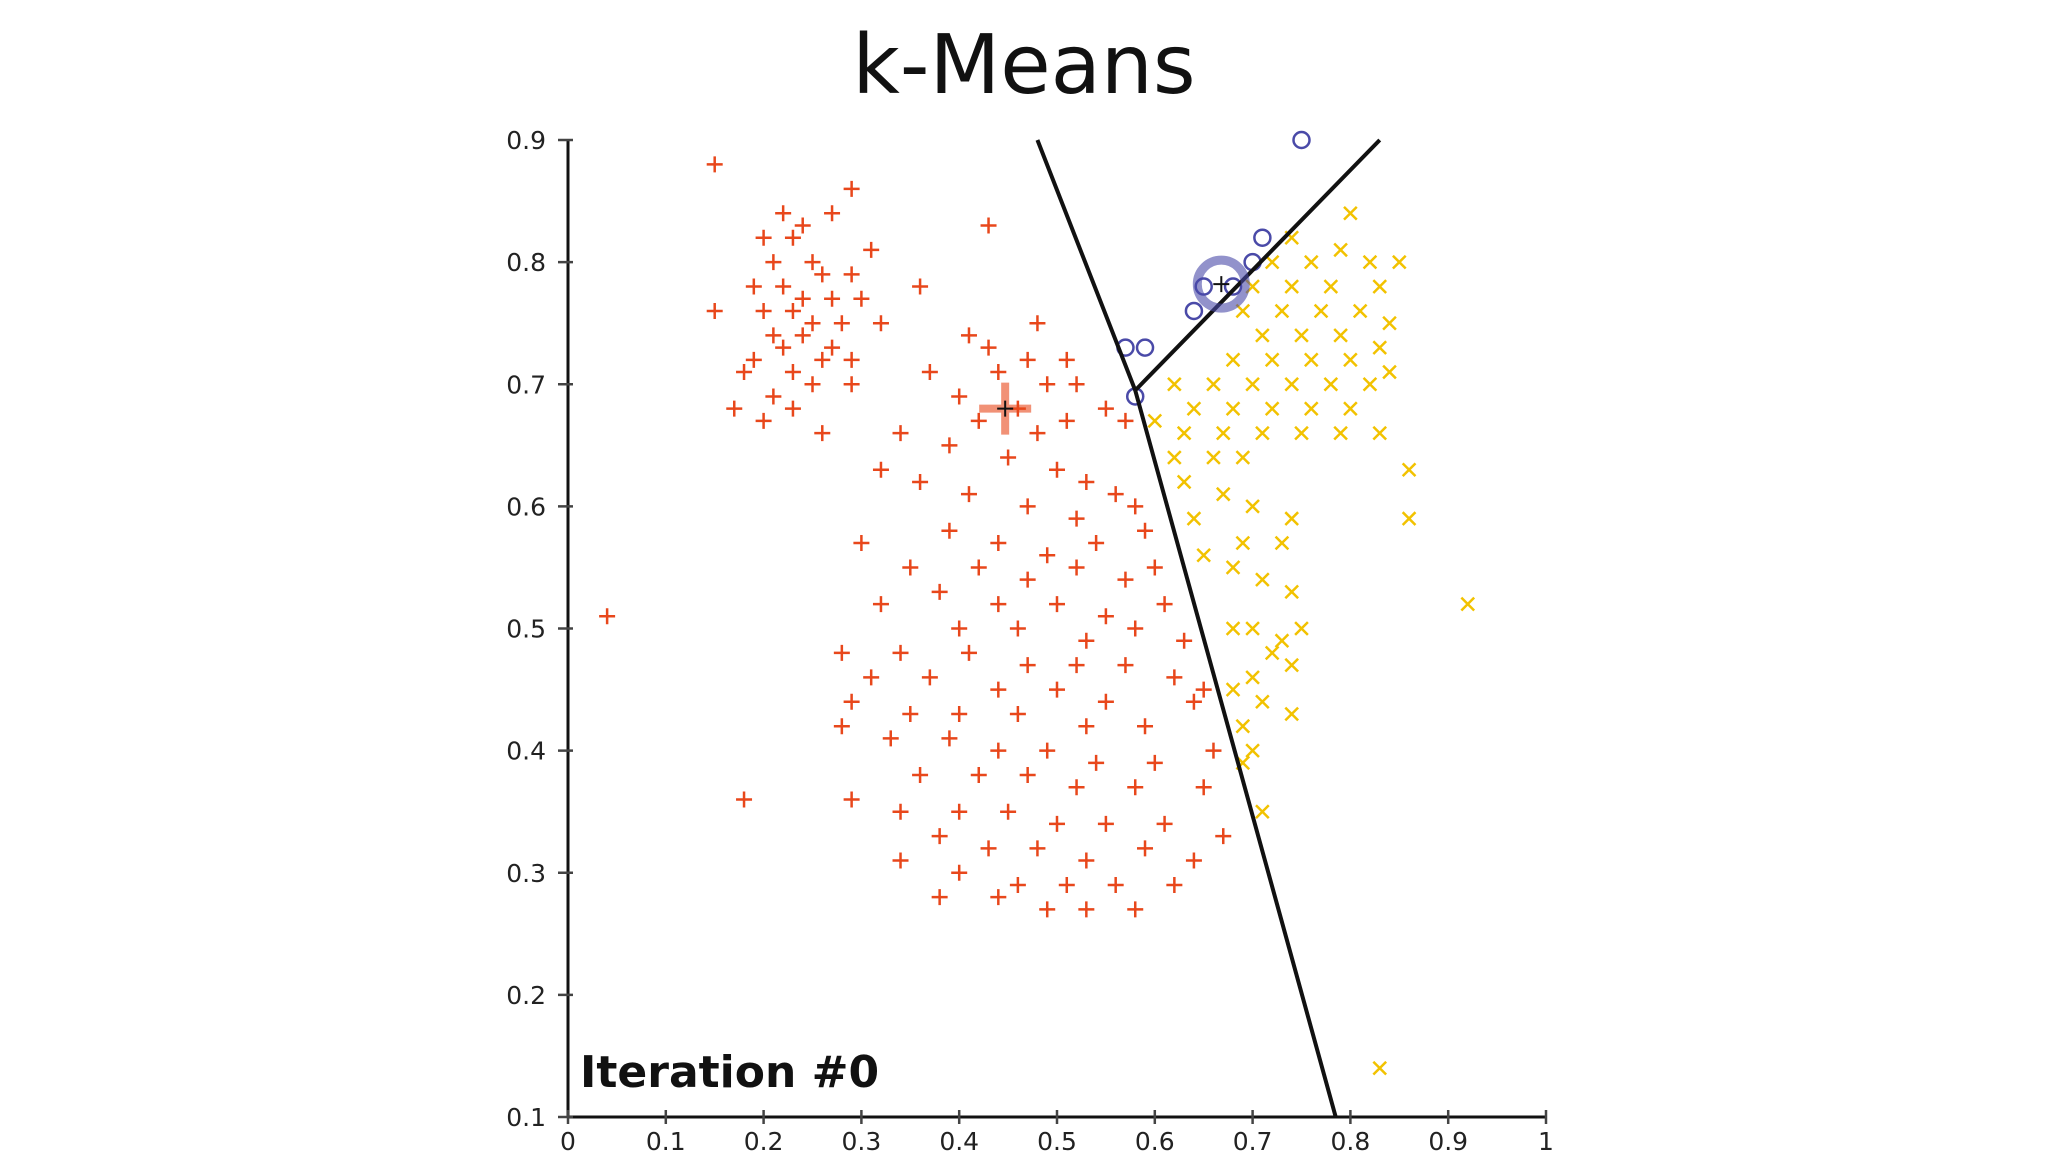  Describe the element at coordinates (729, 1072) in the screenshot. I see `iteration-label: Iteration #0` at that location.